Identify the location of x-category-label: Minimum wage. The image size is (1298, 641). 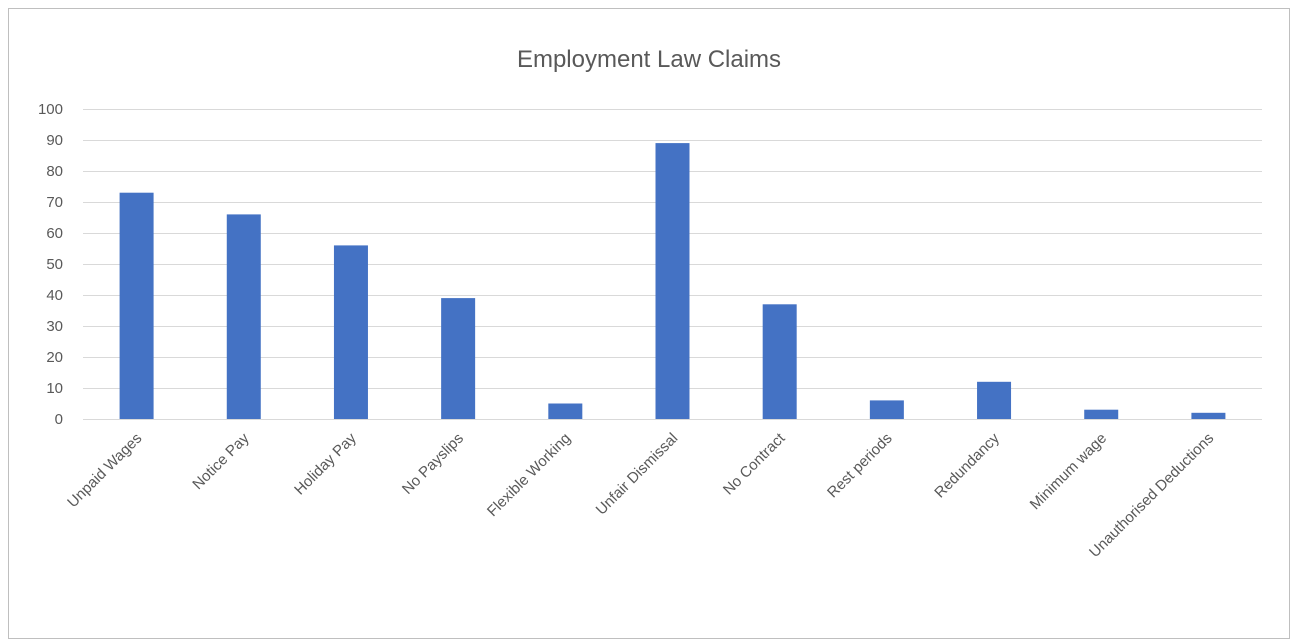
(1068, 471).